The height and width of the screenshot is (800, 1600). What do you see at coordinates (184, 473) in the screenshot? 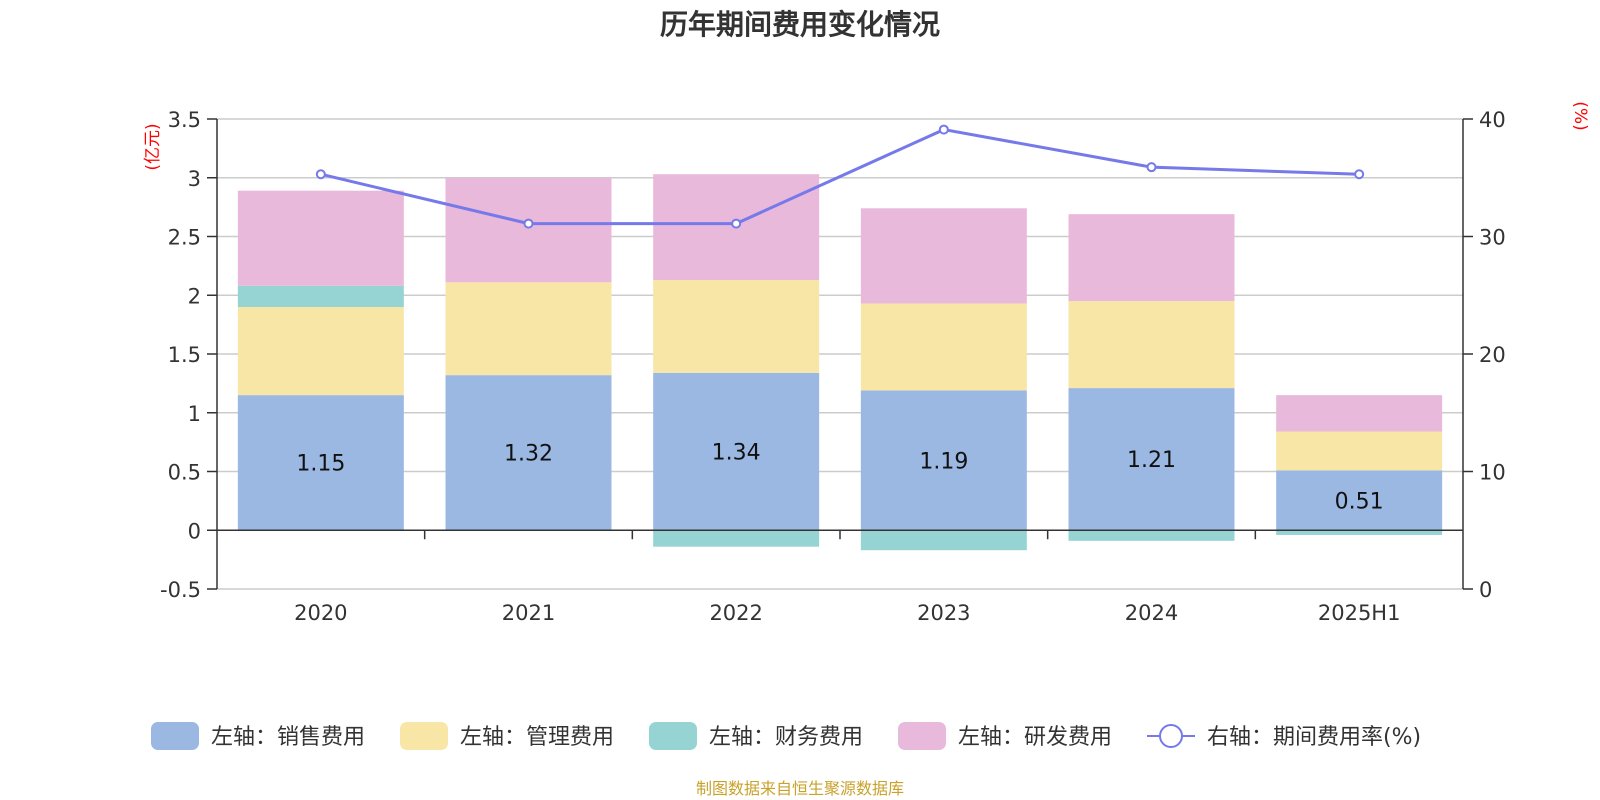
I see `left-axis-tick-label: 0.5` at bounding box center [184, 473].